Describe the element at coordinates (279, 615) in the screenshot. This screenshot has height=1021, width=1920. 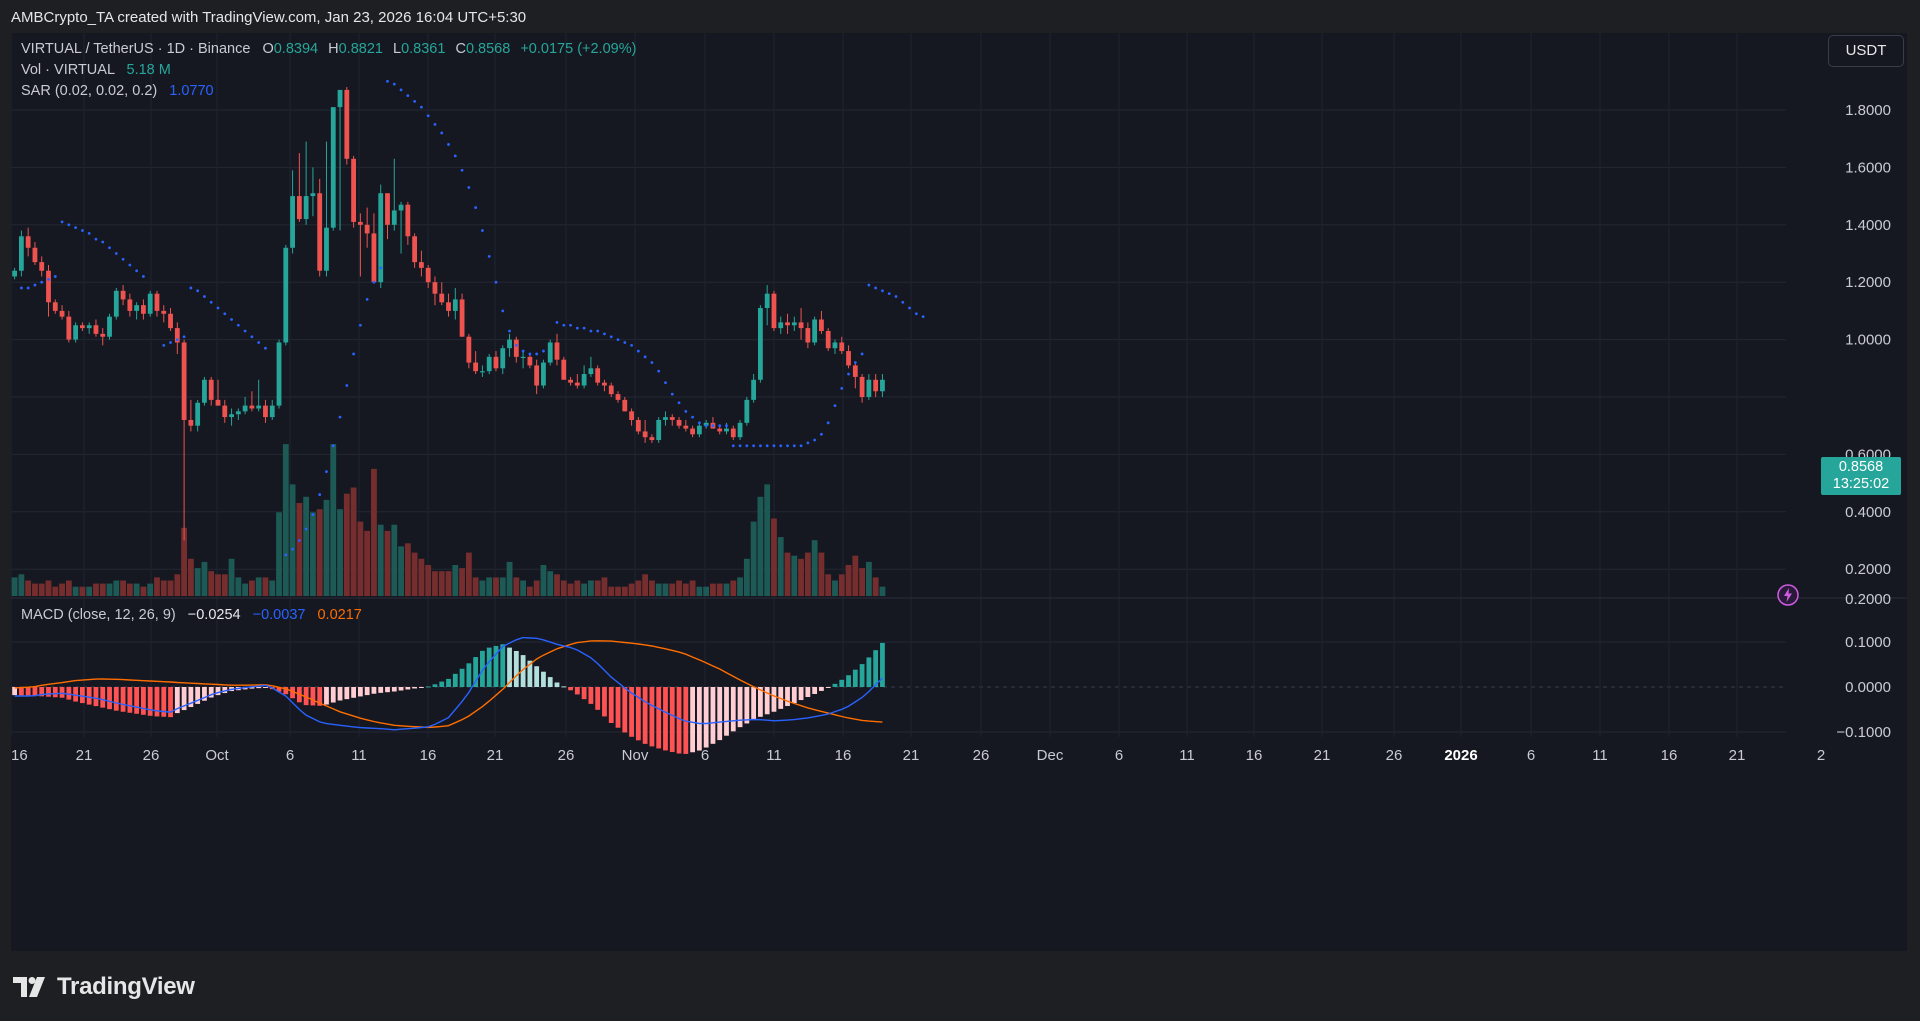
I see `macd-line-value: −0.0037` at that location.